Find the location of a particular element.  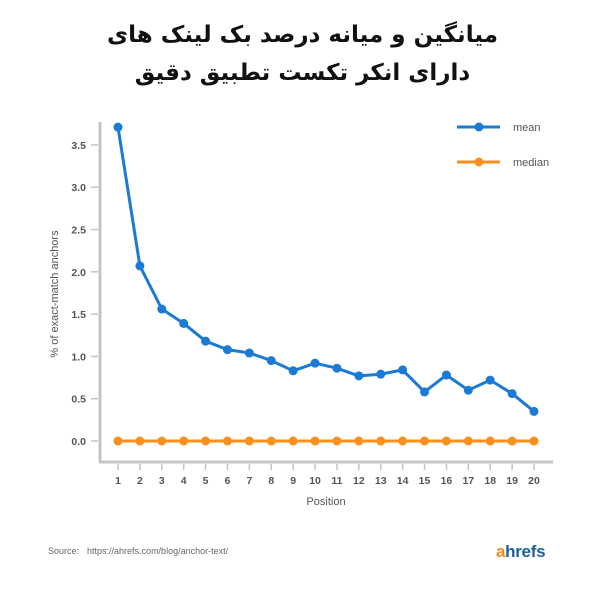

x-tick-label: 11 is located at coordinates (336, 481).